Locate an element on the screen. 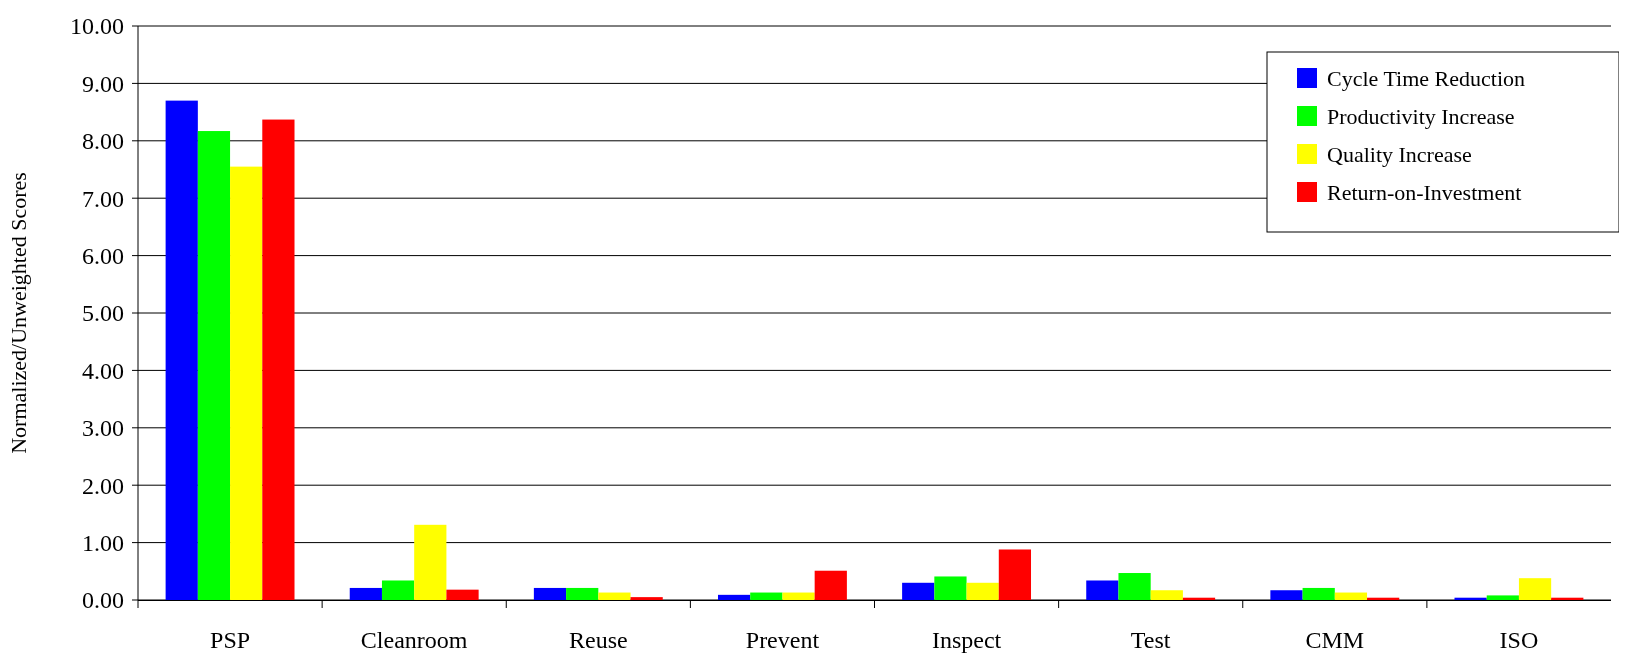 Image resolution: width=1627 pixels, height=667 pixels. y-tick-label: 5.00 is located at coordinates (103, 313).